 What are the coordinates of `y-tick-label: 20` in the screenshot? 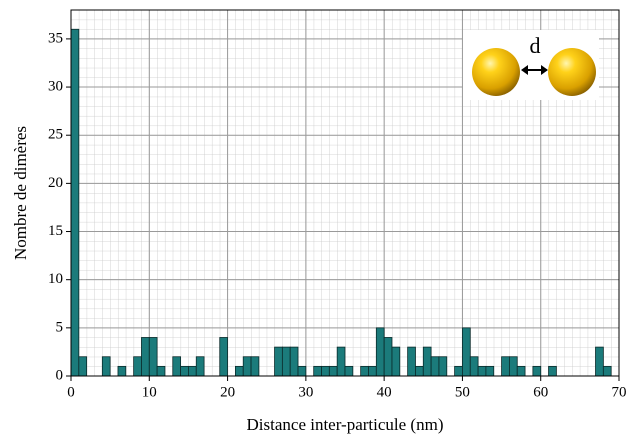 It's located at (55, 183).